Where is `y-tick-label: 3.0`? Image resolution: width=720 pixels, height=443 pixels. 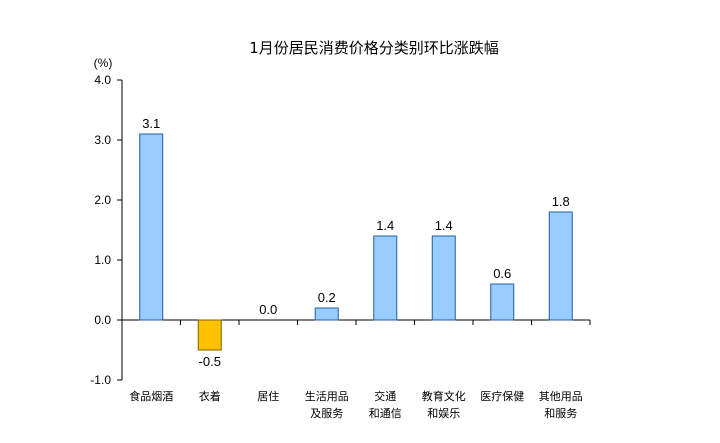 y-tick-label: 3.0 is located at coordinates (102, 140).